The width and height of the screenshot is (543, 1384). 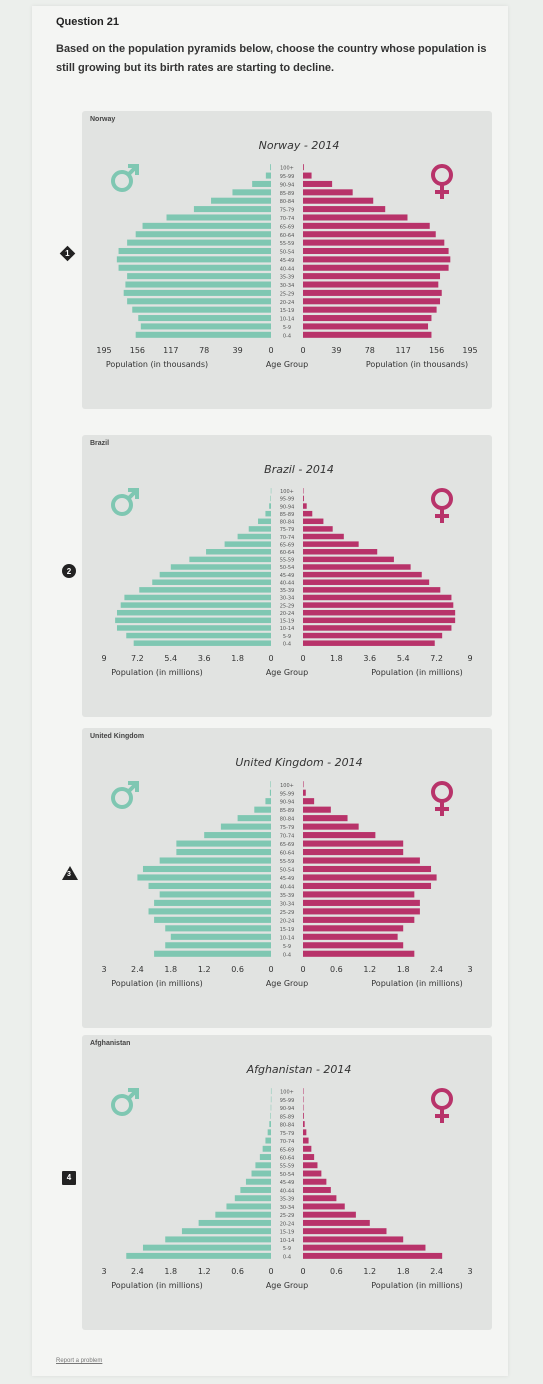 I want to click on age-group-label: 10-14, so click(x=287, y=320).